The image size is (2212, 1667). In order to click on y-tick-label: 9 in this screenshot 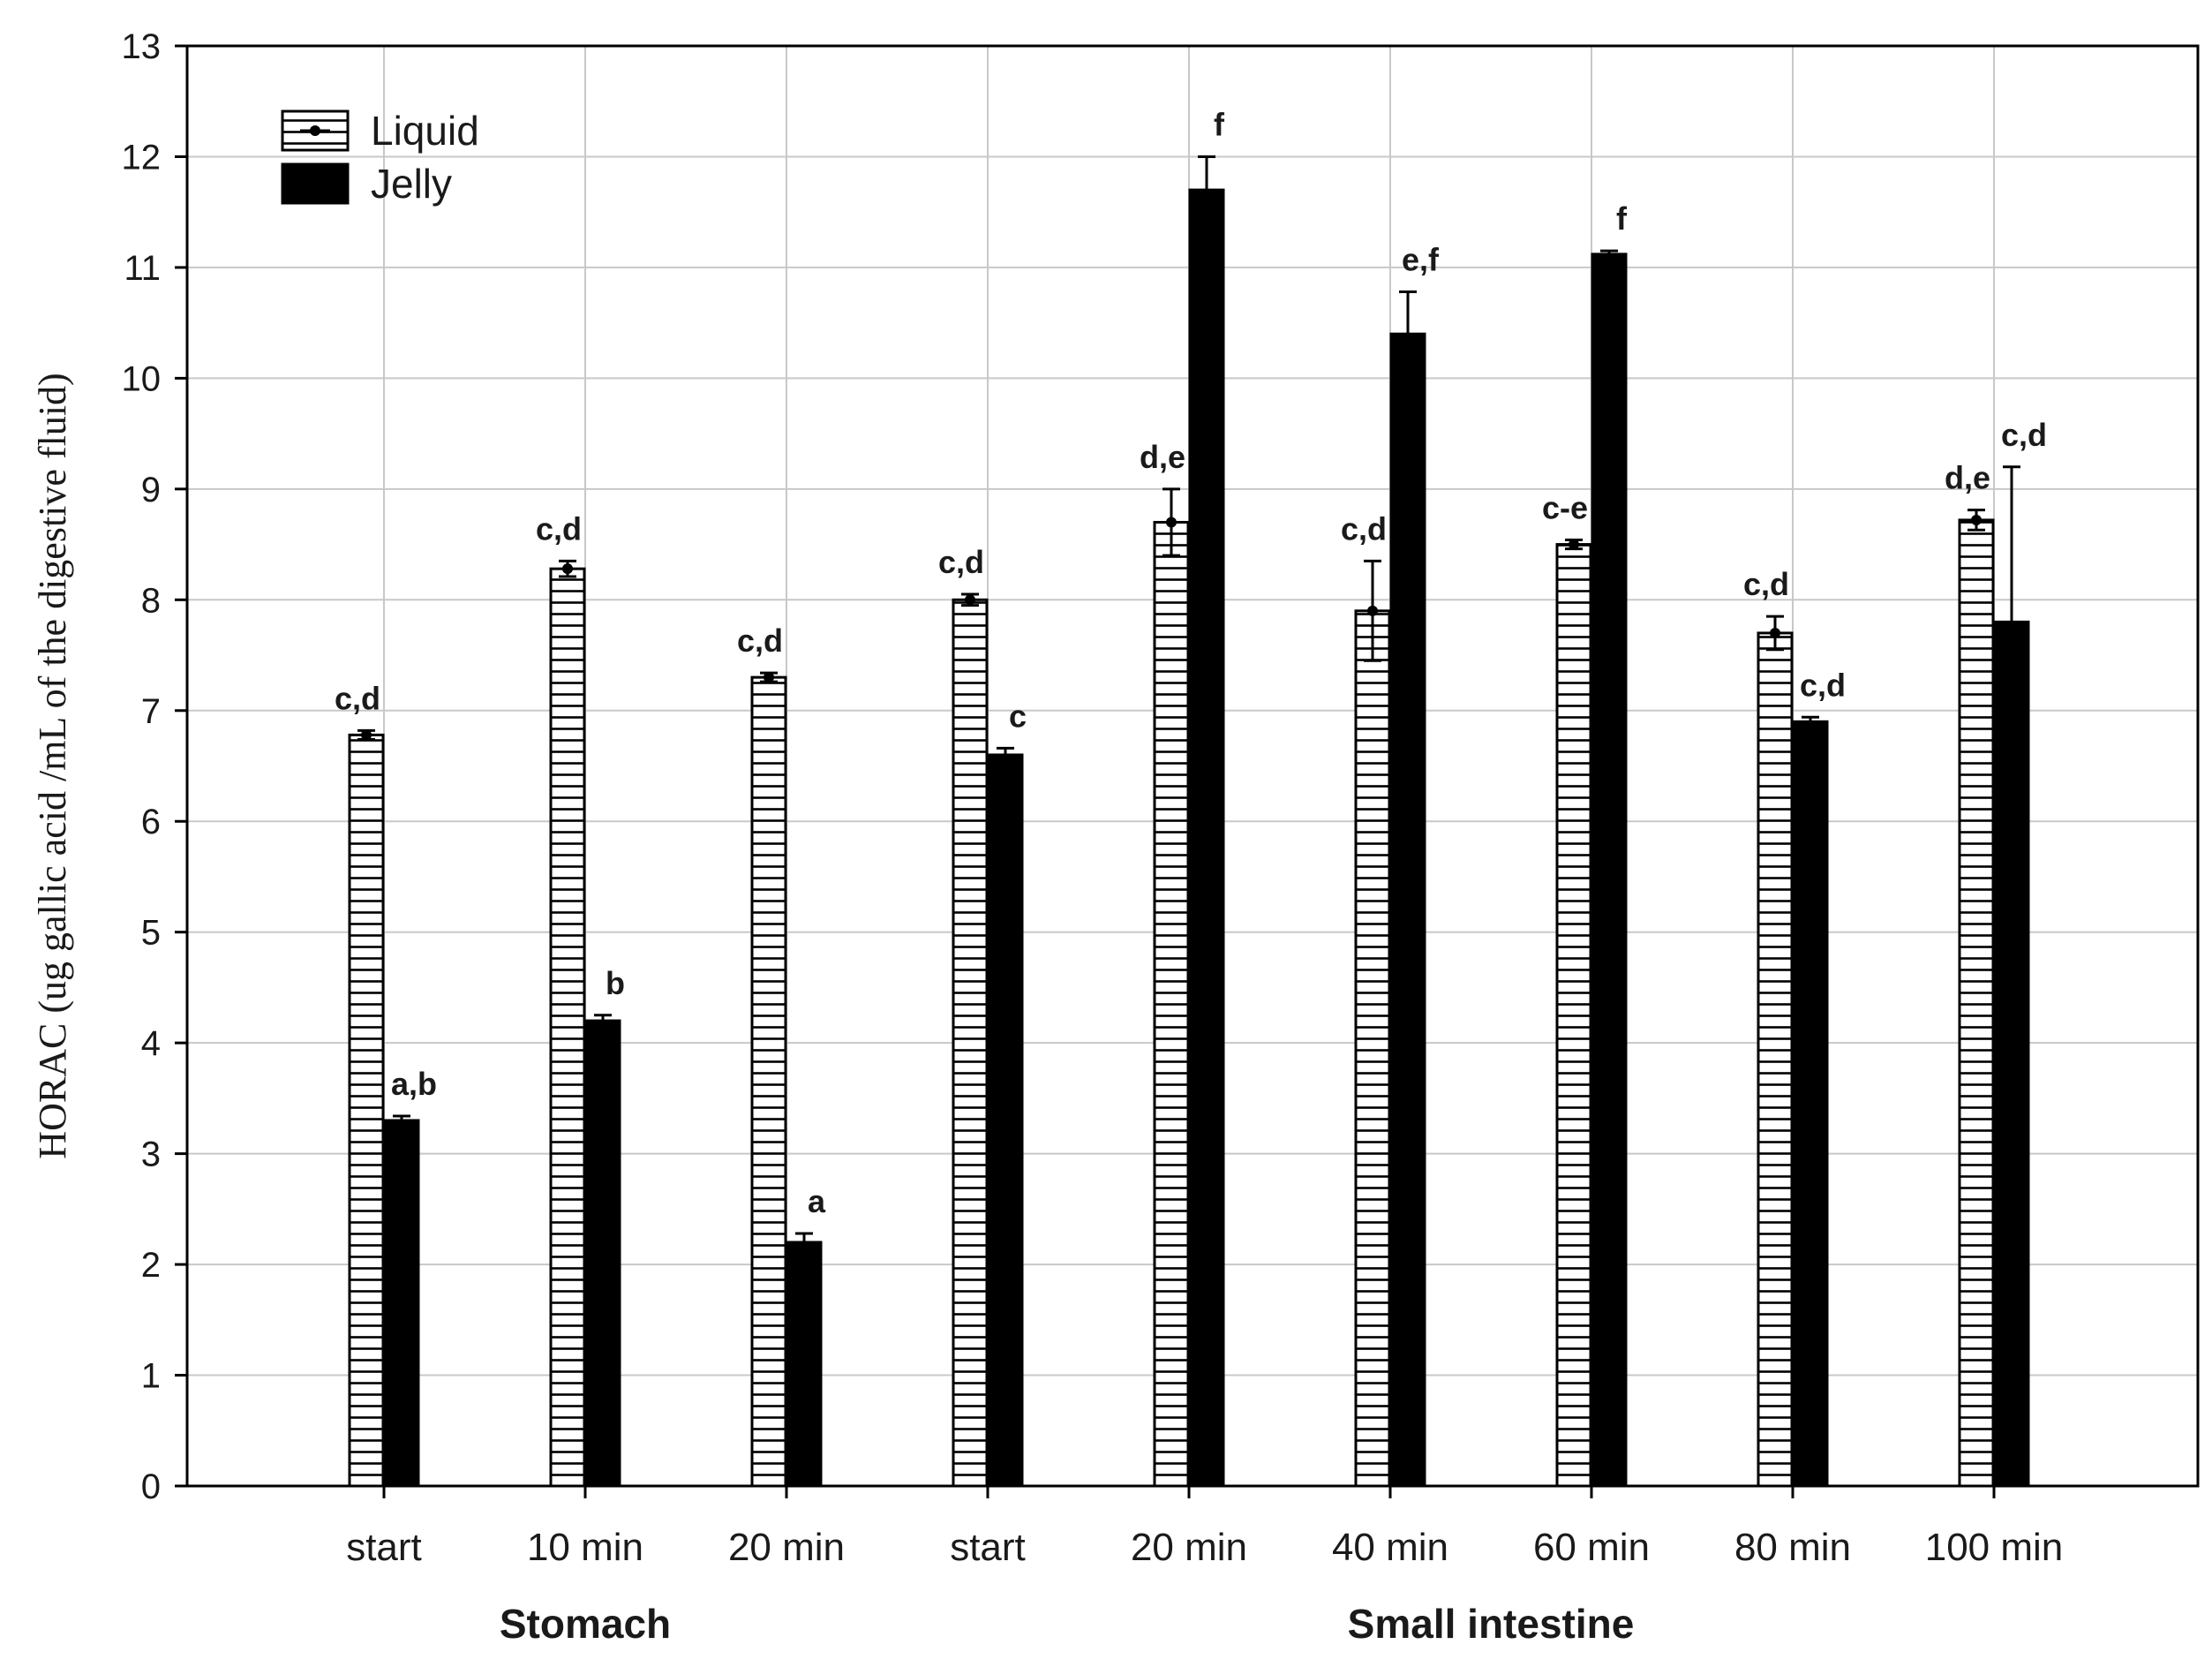, I will do `click(151, 490)`.